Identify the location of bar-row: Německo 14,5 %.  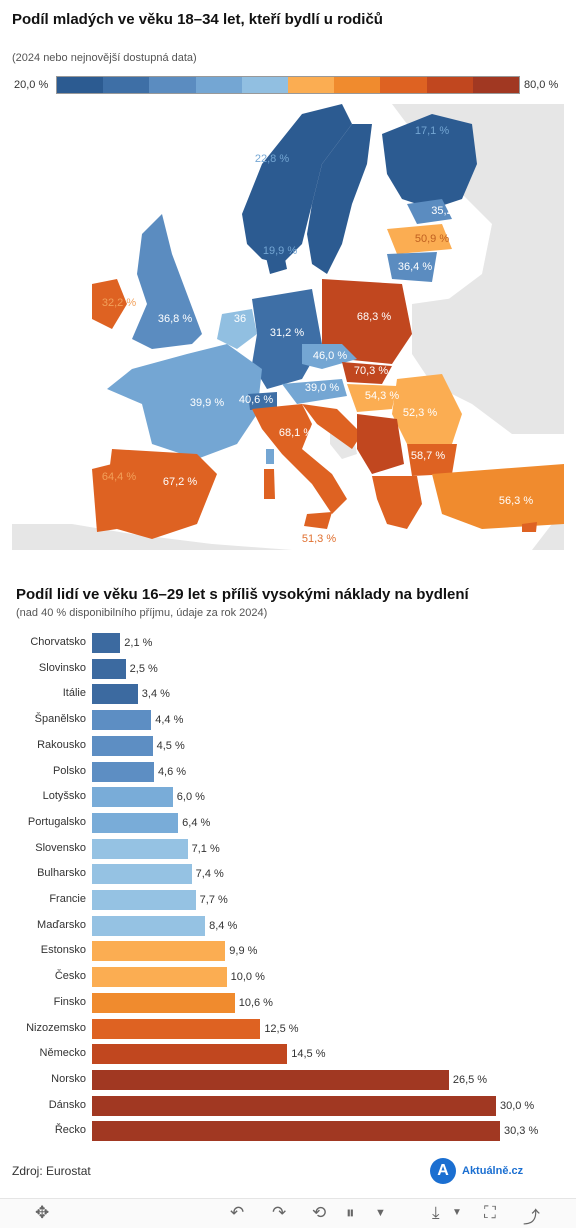
(288, 1054).